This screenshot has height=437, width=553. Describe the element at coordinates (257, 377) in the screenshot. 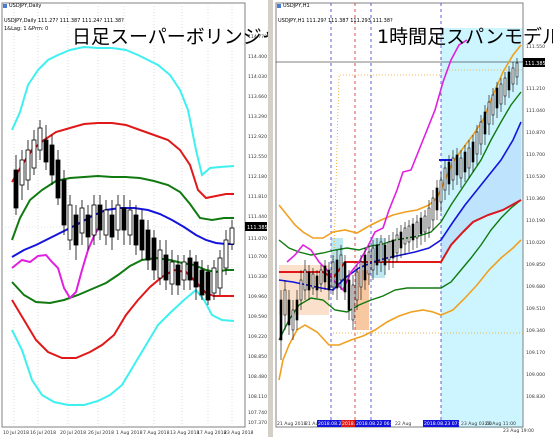

I see `svg-text: 108.480` at that location.